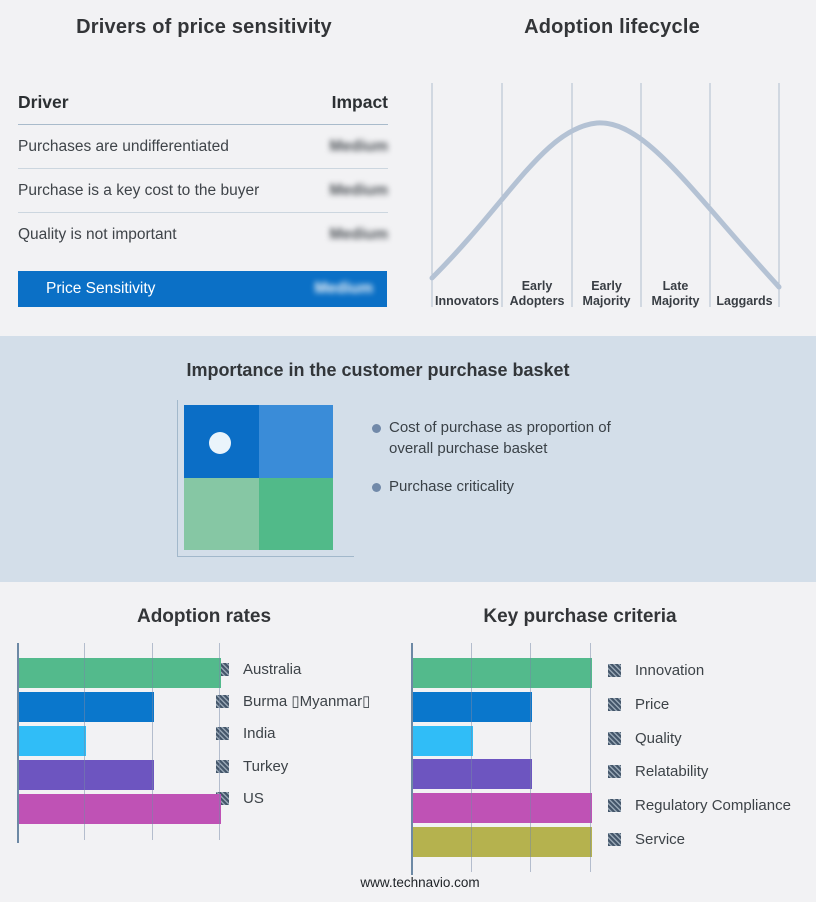 This screenshot has width=816, height=902. I want to click on driver-cell: Purchase is a key cost to the buyer, so click(139, 190).